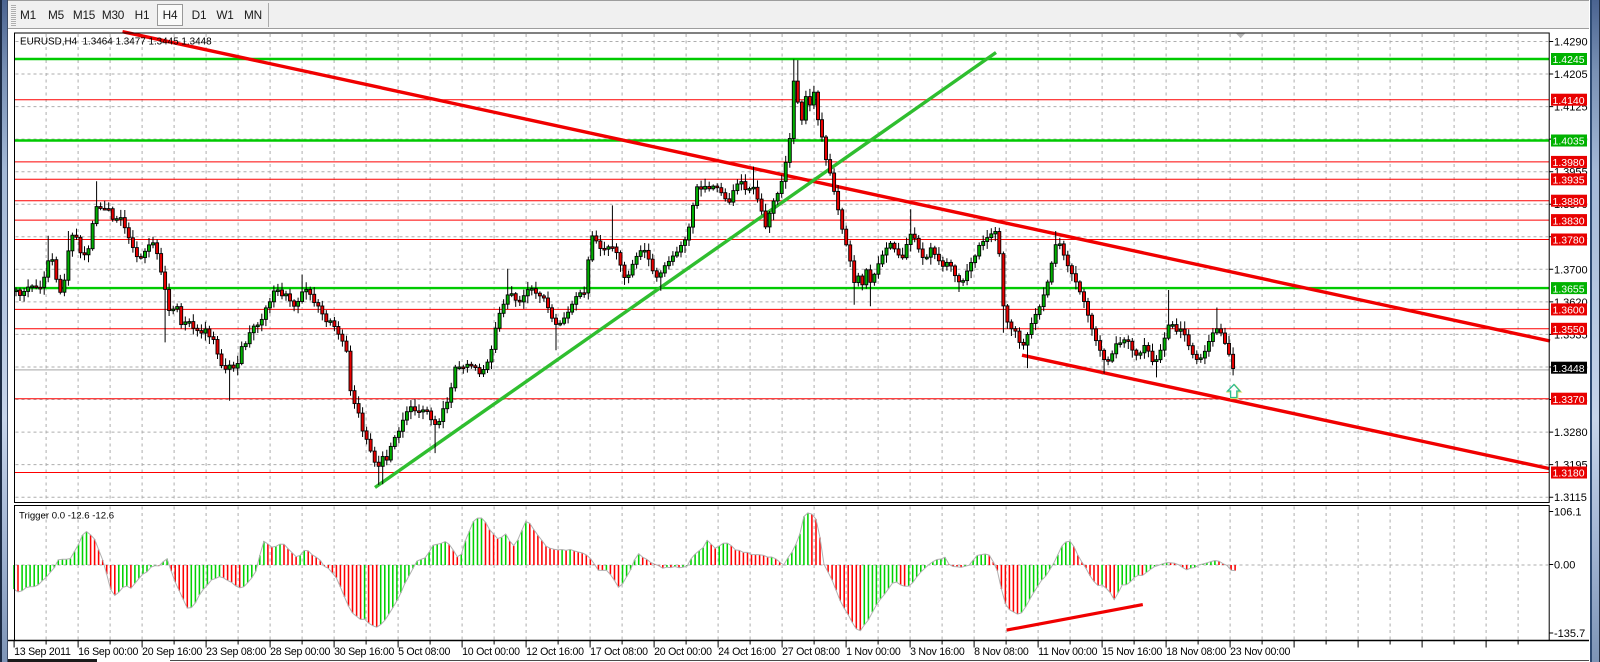 This screenshot has width=1600, height=662. I want to click on svg-text: 12 Oct 16:00, so click(555, 652).